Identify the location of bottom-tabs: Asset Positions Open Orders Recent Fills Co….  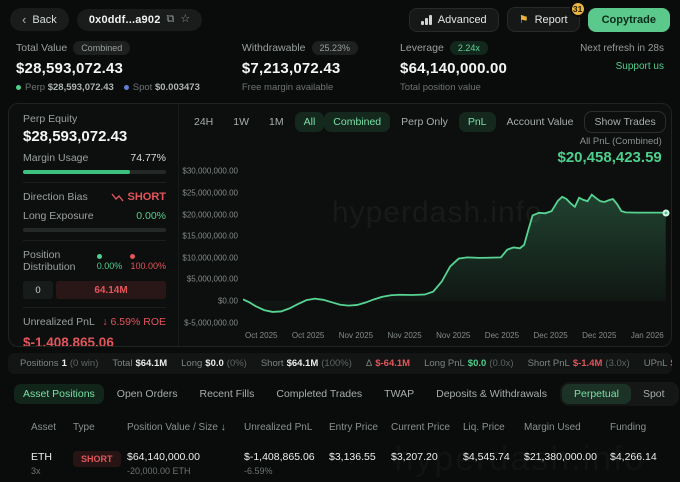
(285, 394).